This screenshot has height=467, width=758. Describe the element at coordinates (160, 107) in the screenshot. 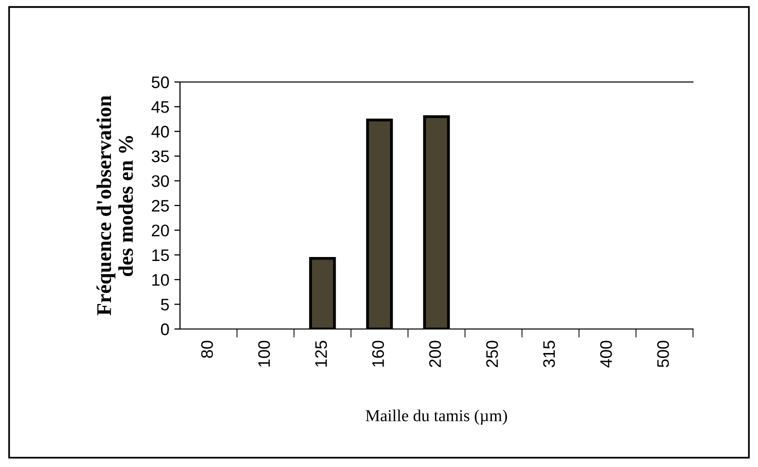

I see `y-tick-label: 45` at that location.